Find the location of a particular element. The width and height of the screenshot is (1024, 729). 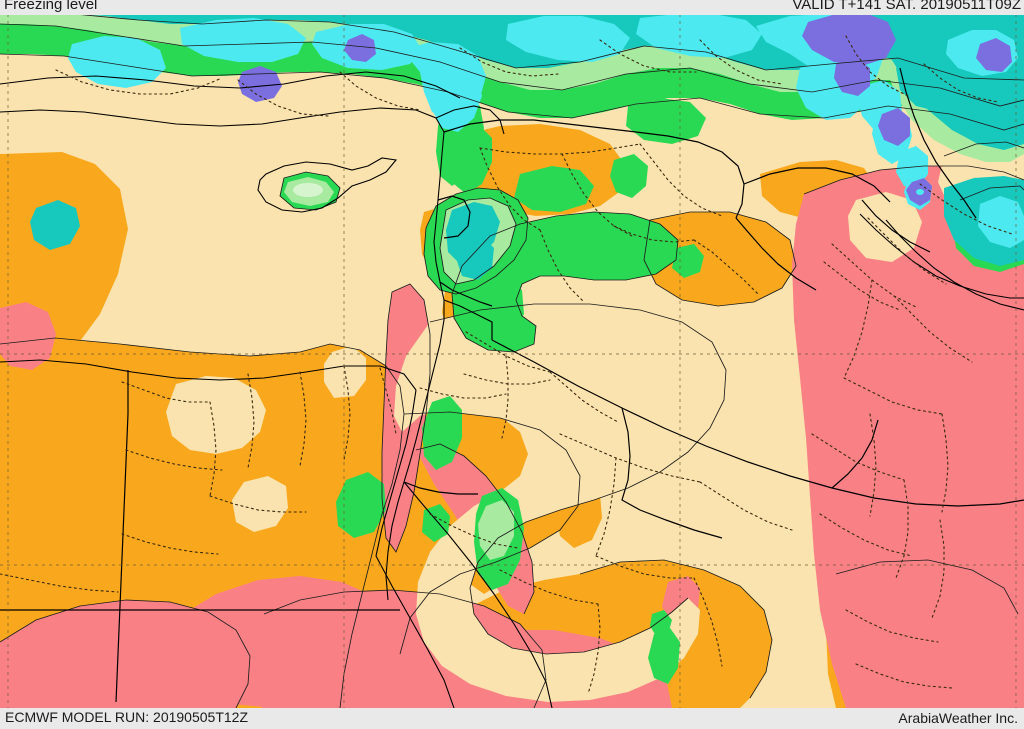

band-violet-inner is located at coordinates (920, 192).